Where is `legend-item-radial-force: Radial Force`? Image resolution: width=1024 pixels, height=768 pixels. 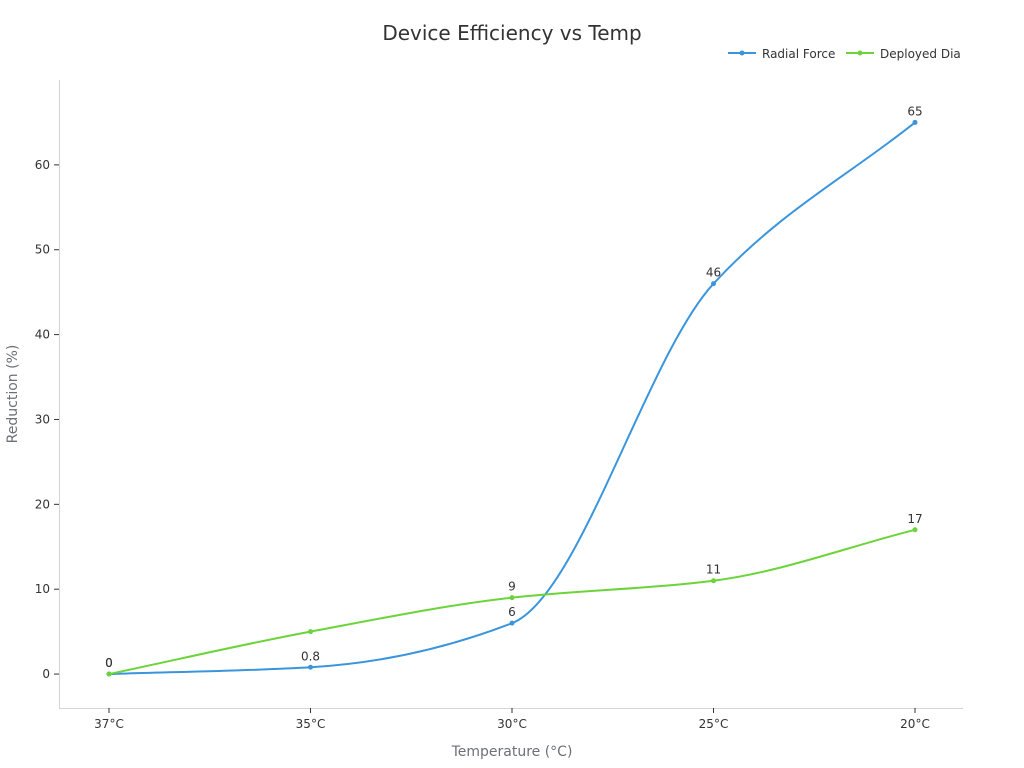 legend-item-radial-force: Radial Force is located at coordinates (781, 54).